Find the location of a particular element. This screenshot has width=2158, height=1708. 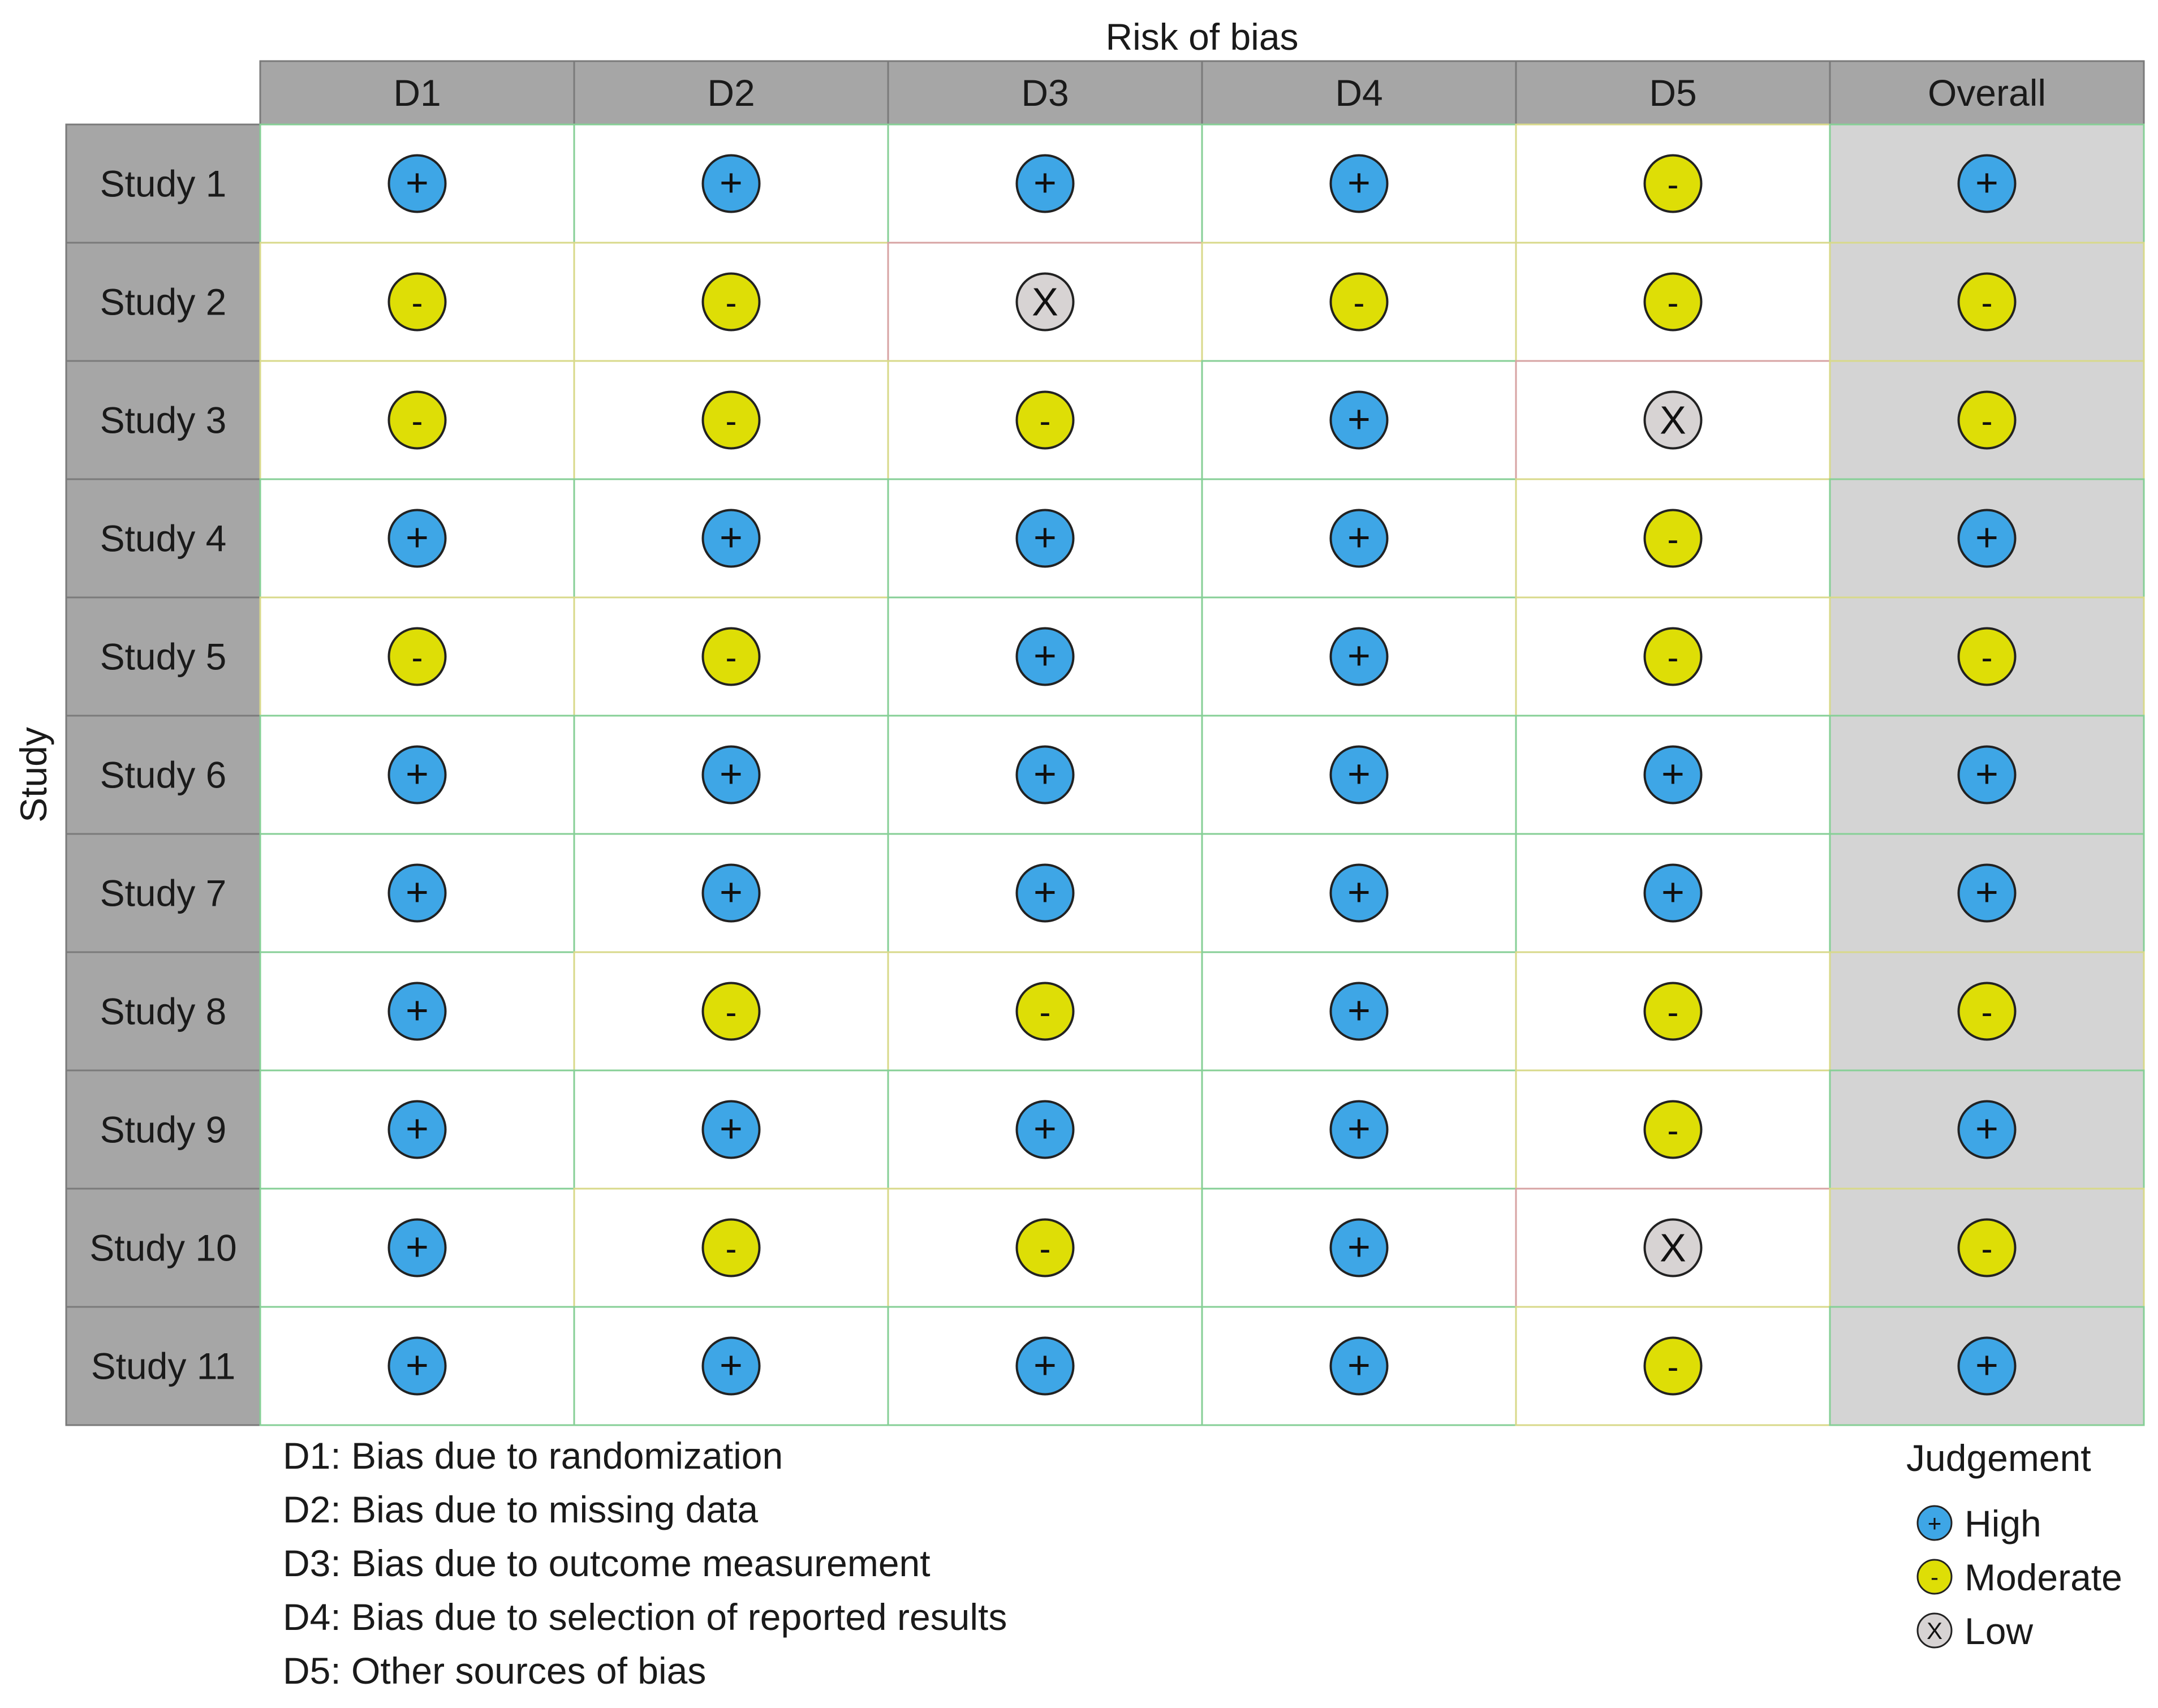

row-label: Study 8 is located at coordinates (163, 1011).